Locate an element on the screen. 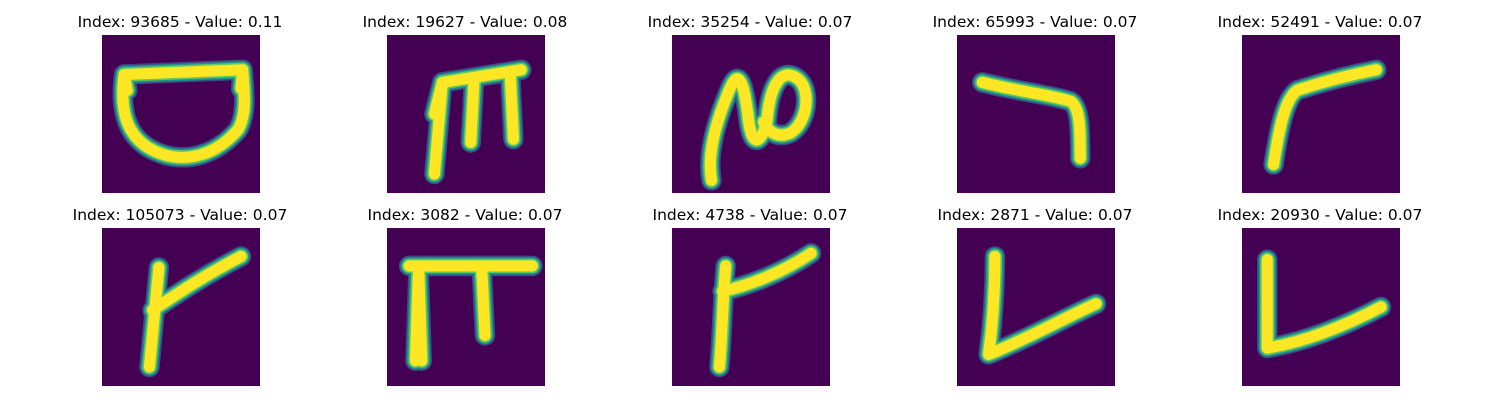 Image resolution: width=1500 pixels, height=400 pixels. image-panel: Index: 93685 - Value: 0.11 is located at coordinates (180, 108).